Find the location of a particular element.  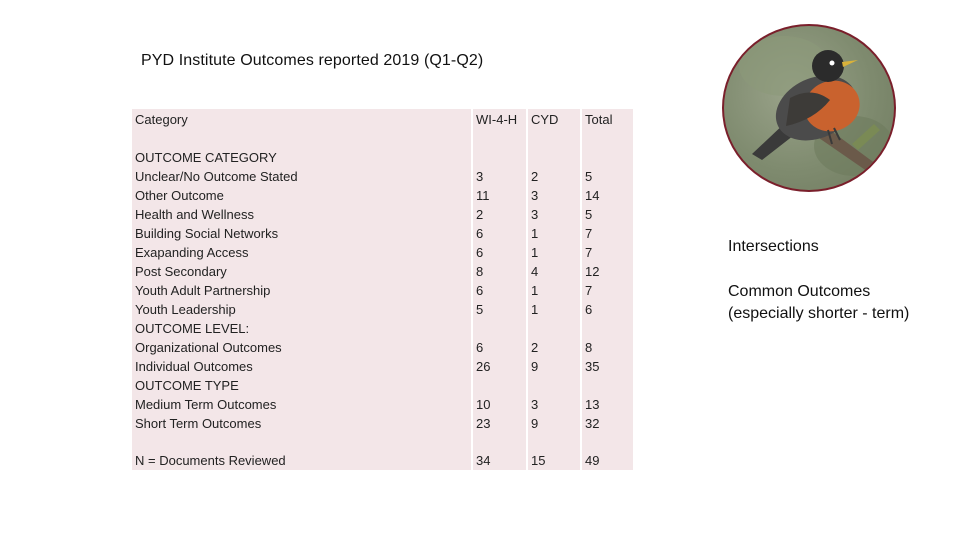

table-row: Post Secondary 8 4 12 is located at coordinates (382, 271).